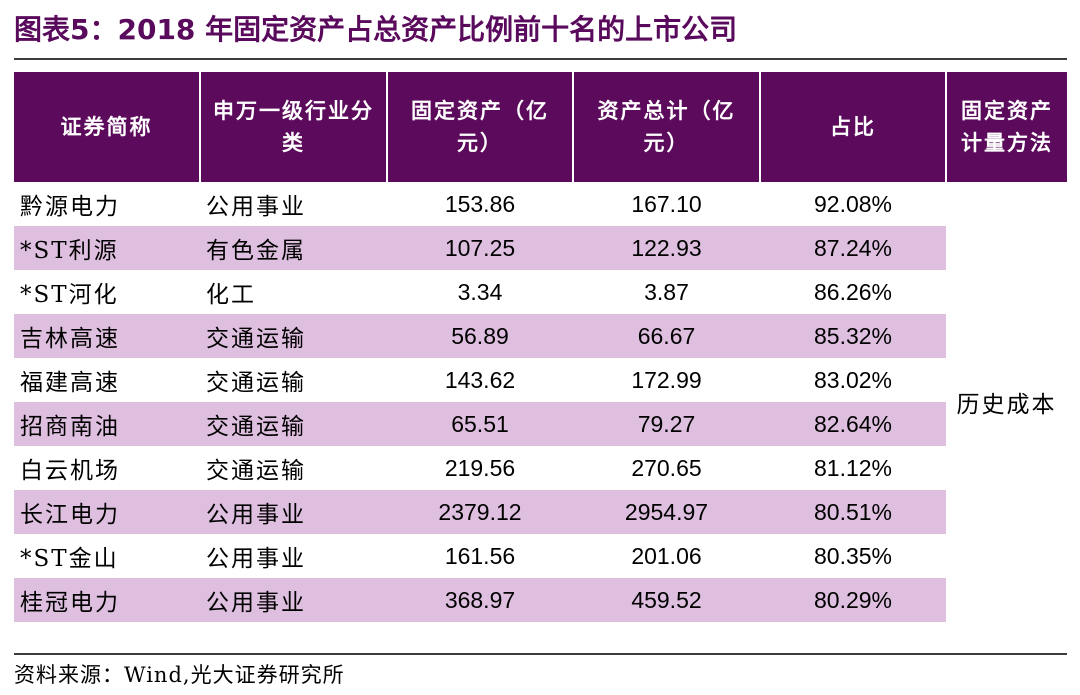  I want to click on cell-total-assets: 122.93, so click(666, 248).